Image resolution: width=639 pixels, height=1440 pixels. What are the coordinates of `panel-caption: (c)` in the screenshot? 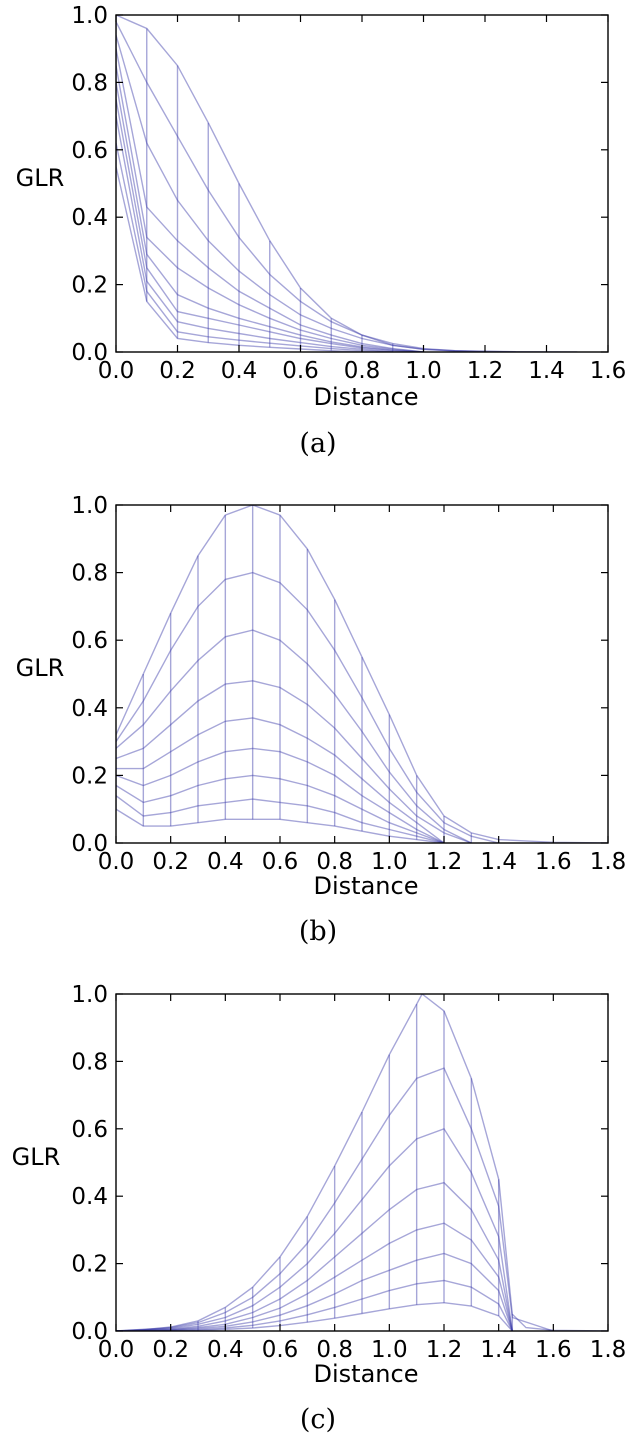 It's located at (318, 1419).